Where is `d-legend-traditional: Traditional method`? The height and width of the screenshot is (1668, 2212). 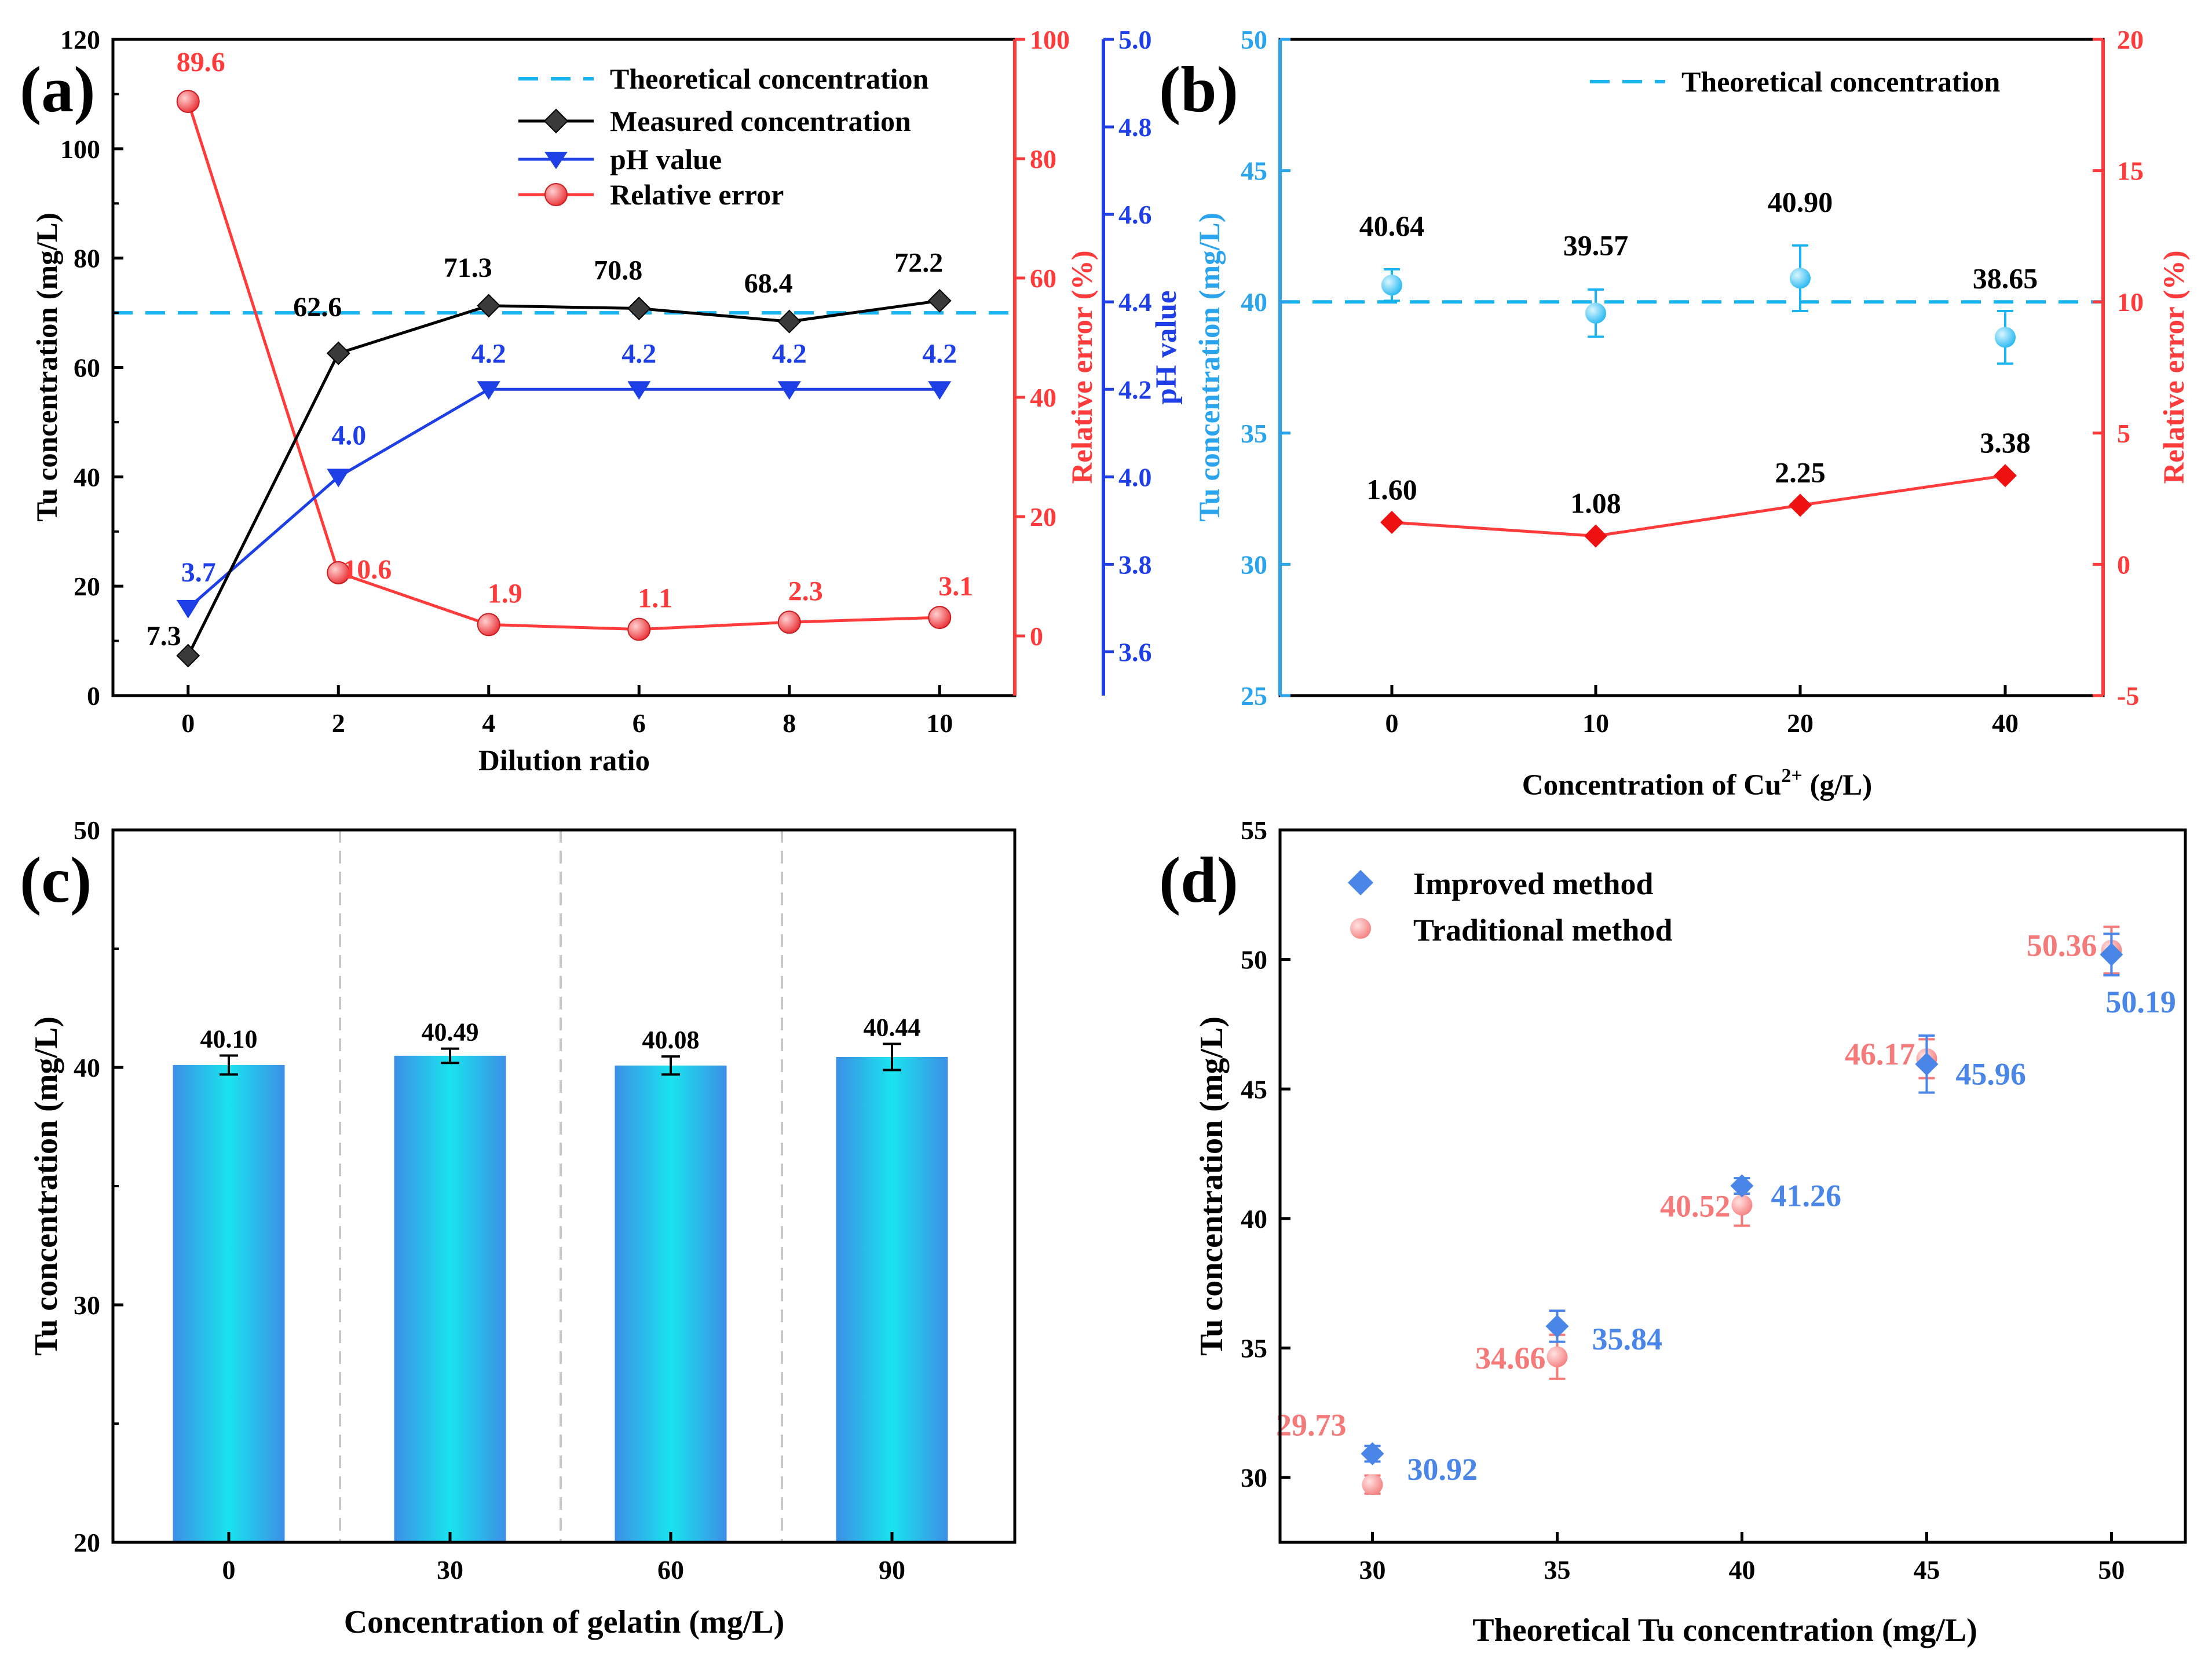
d-legend-traditional: Traditional method is located at coordinates (1543, 930).